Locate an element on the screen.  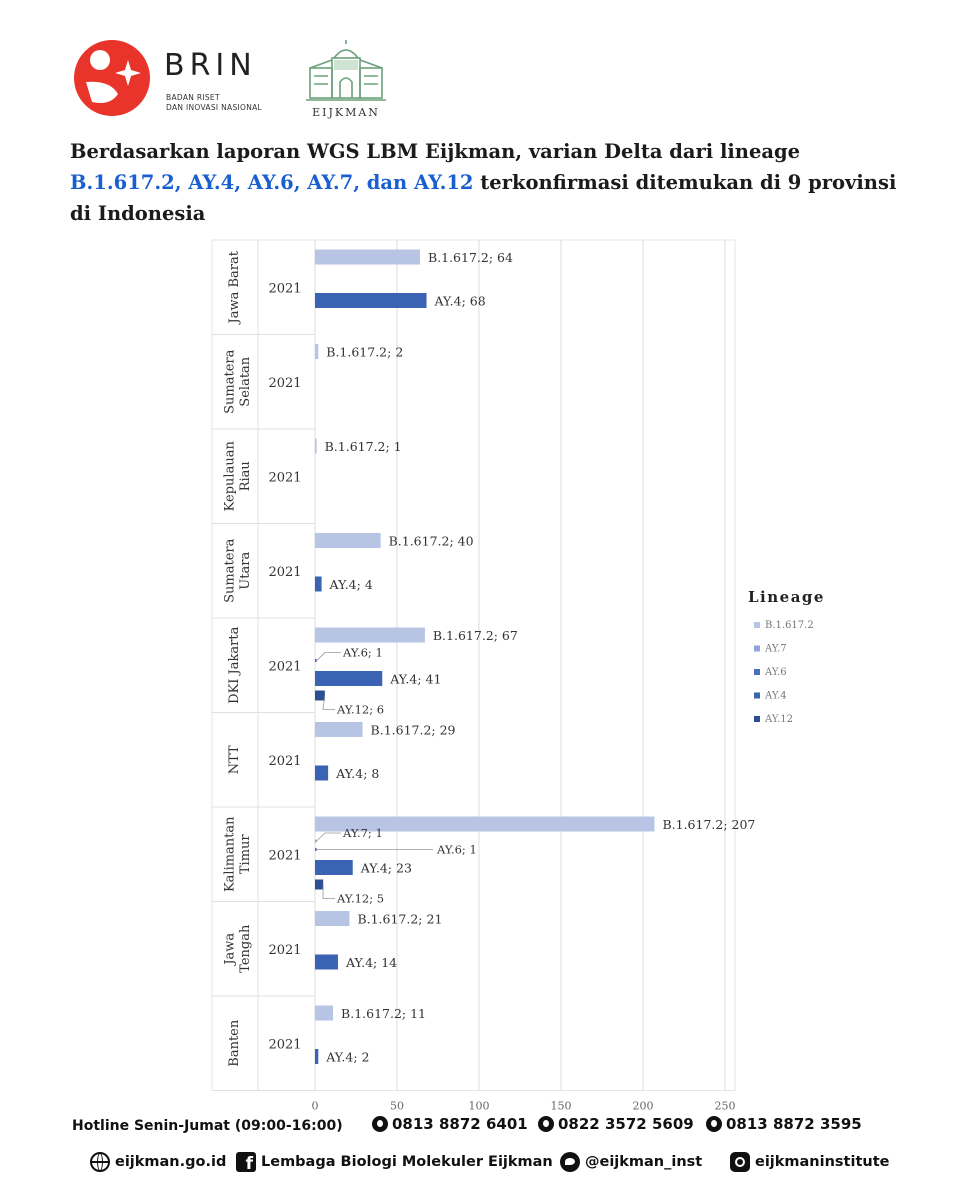
x-tick-label: 100 is located at coordinates (479, 1106).